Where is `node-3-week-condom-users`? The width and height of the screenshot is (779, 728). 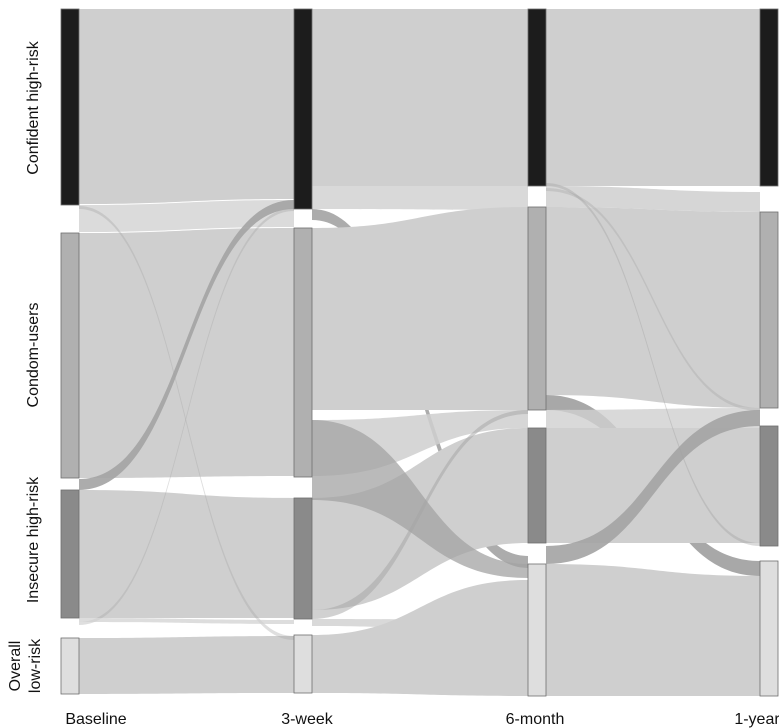
node-3-week-condom-users is located at coordinates (303, 352).